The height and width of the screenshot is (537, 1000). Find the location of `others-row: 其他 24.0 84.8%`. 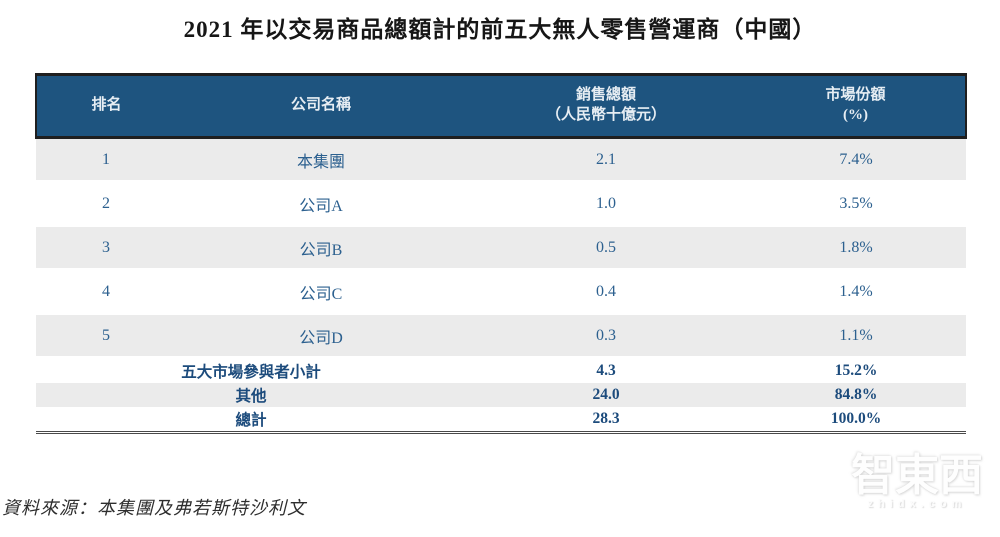

others-row: 其他 24.0 84.8% is located at coordinates (501, 395).